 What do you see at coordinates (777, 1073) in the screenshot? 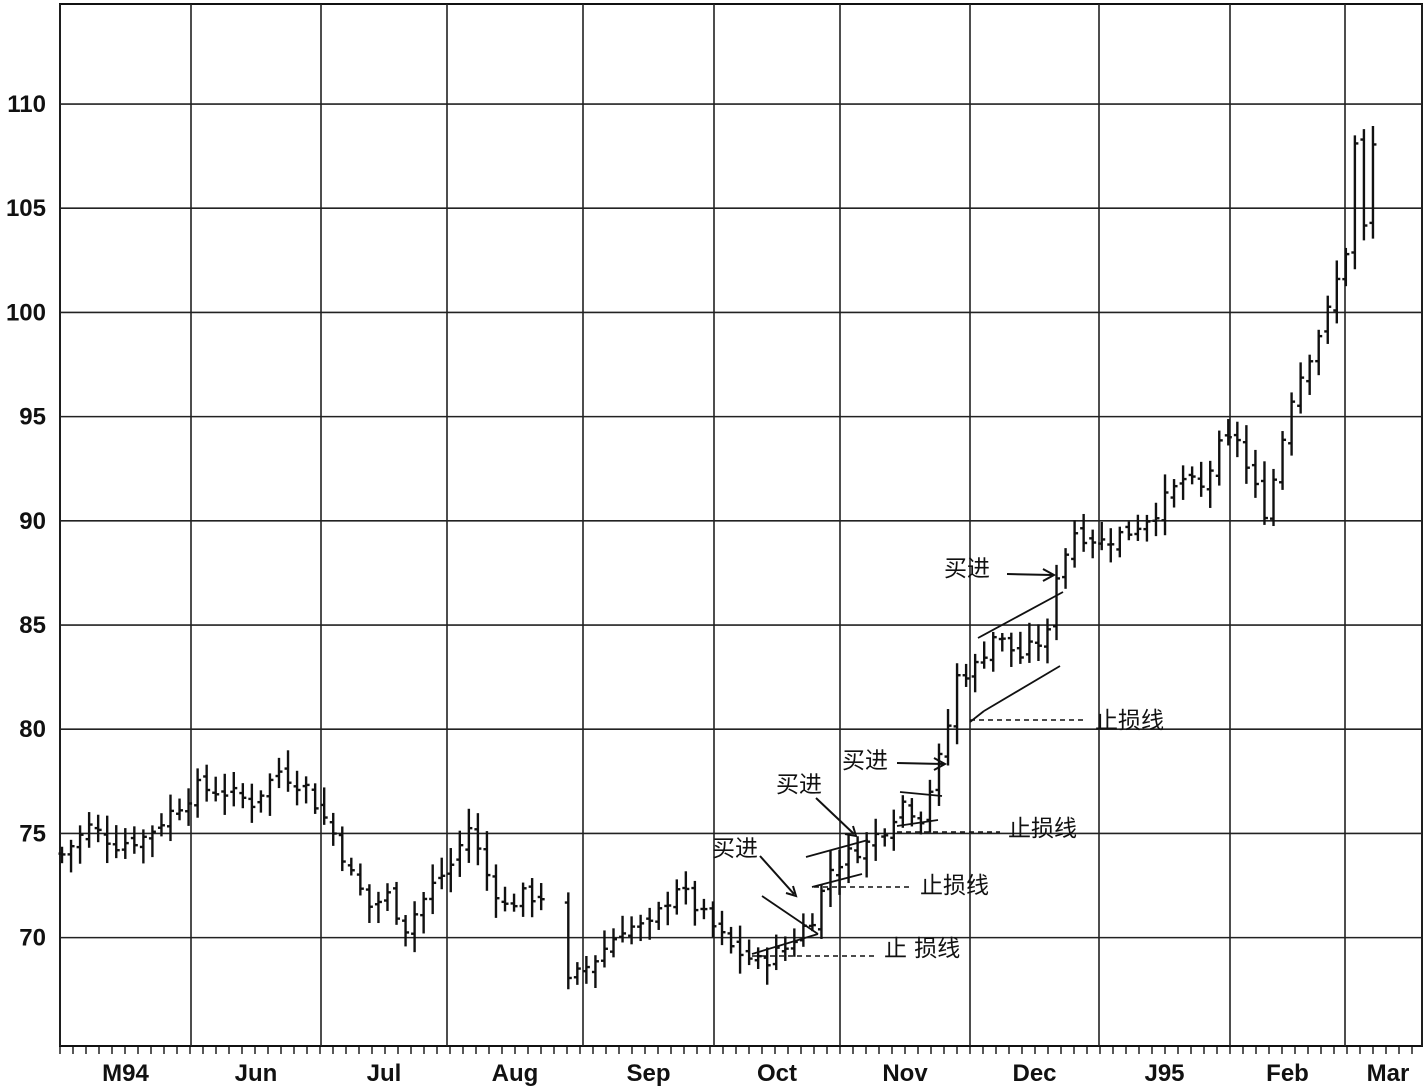
I see `x-tick-label-Oct: Oct` at bounding box center [777, 1073].